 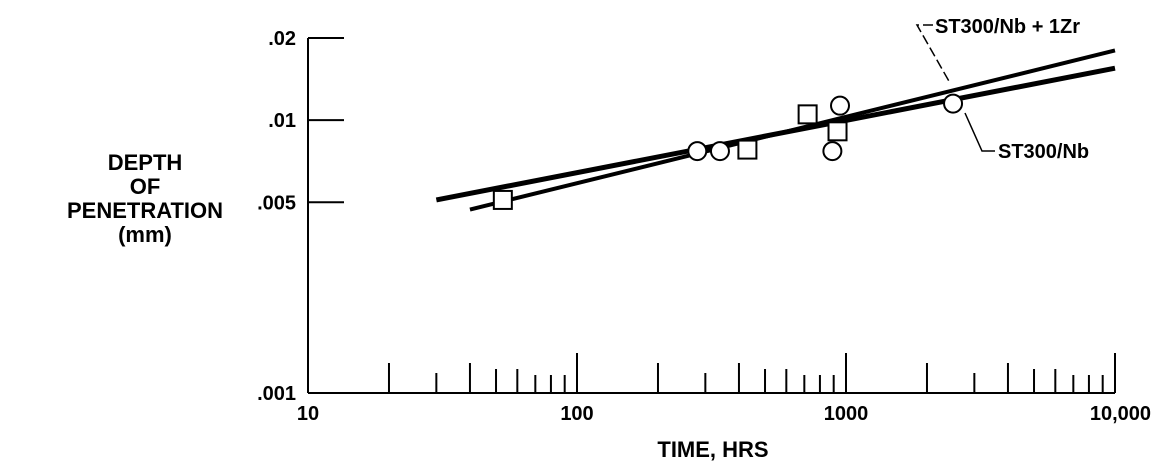 What do you see at coordinates (712, 449) in the screenshot?
I see `x-axis-title: TIME, HRS` at bounding box center [712, 449].